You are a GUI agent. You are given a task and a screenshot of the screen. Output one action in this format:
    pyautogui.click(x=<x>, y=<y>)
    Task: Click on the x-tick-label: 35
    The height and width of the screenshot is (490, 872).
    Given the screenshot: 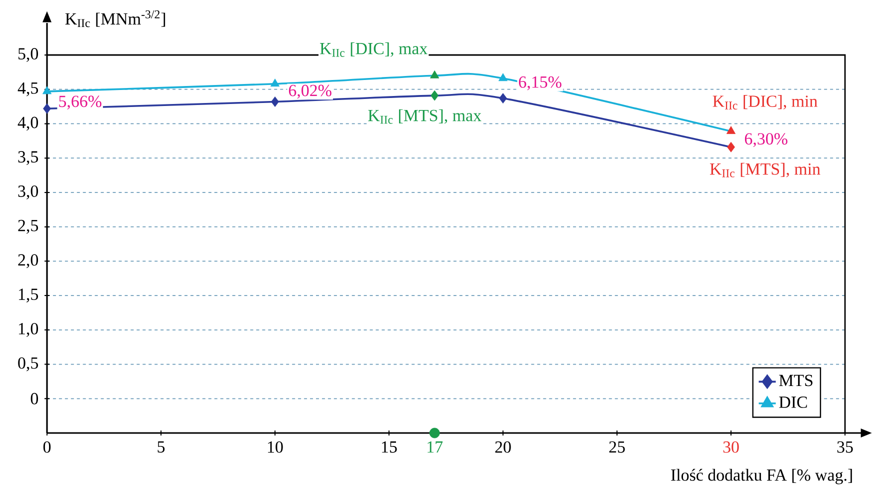 What is the action you would take?
    pyautogui.click(x=845, y=447)
    